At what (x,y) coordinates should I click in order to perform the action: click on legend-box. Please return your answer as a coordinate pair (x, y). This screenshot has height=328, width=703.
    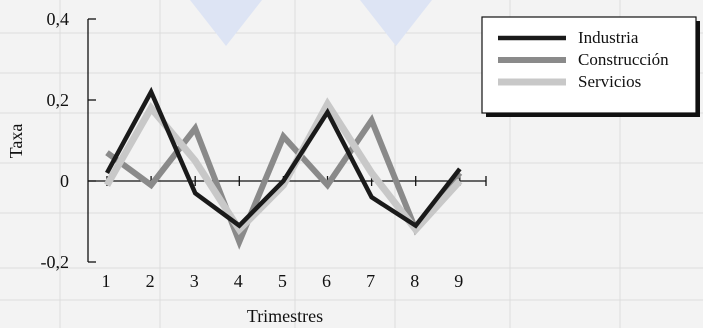
    Looking at the image, I should click on (589, 65).